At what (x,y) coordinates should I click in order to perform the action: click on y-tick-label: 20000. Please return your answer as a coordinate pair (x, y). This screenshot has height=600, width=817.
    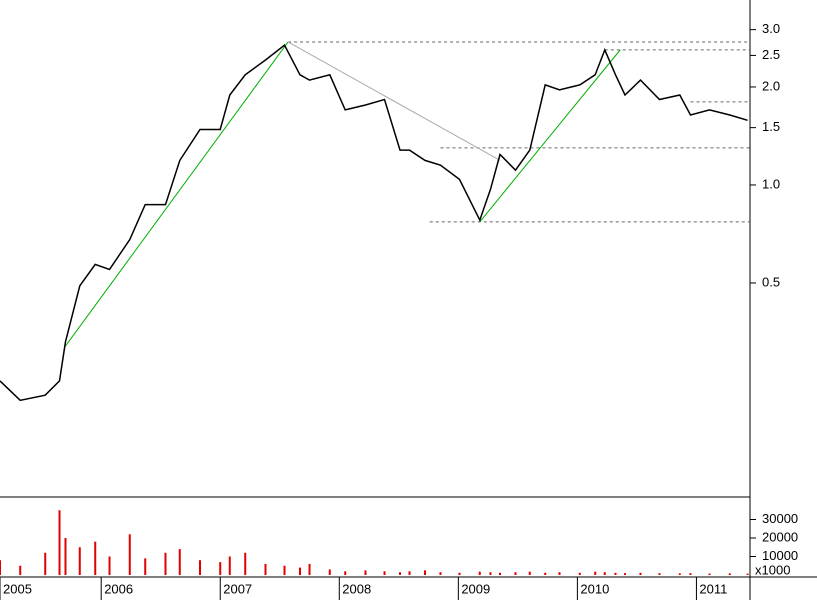
    Looking at the image, I should click on (780, 536).